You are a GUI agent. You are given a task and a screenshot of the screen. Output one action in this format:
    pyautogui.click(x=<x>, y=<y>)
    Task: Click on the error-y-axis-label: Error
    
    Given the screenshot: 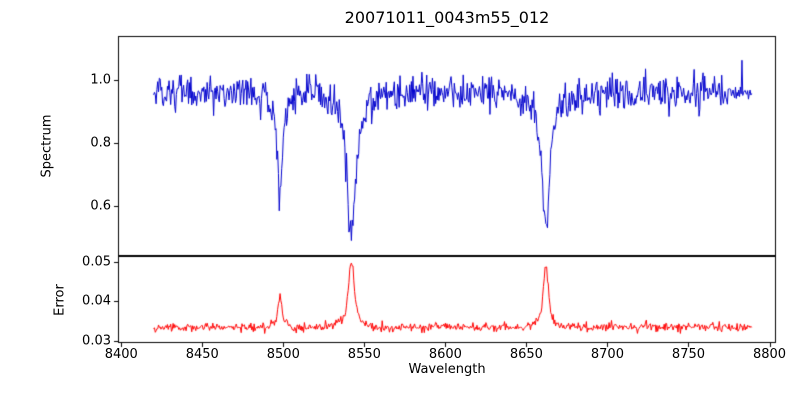 What is the action you would take?
    pyautogui.click(x=60, y=300)
    